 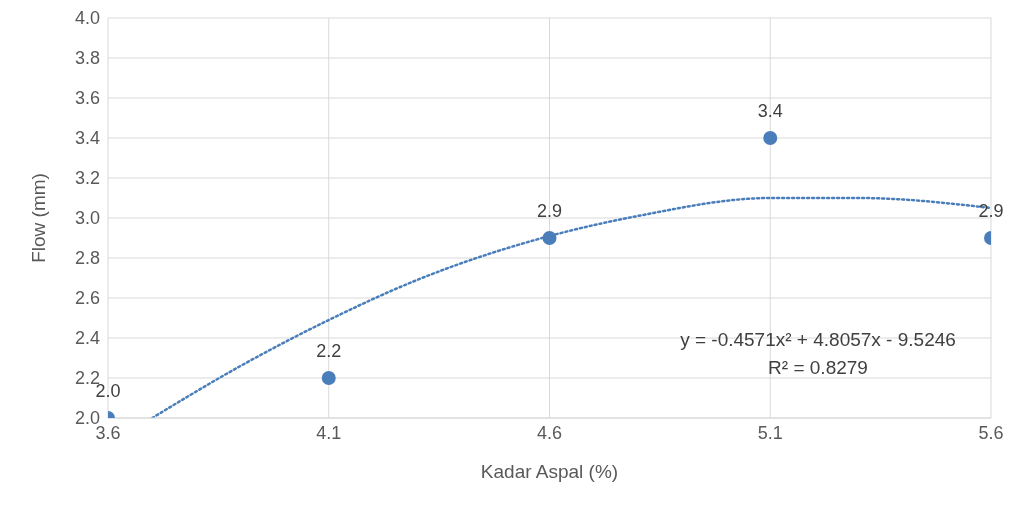 I want to click on annotation: y = -0.4571x² + 4.8057x - 9.5246, so click(x=818, y=340).